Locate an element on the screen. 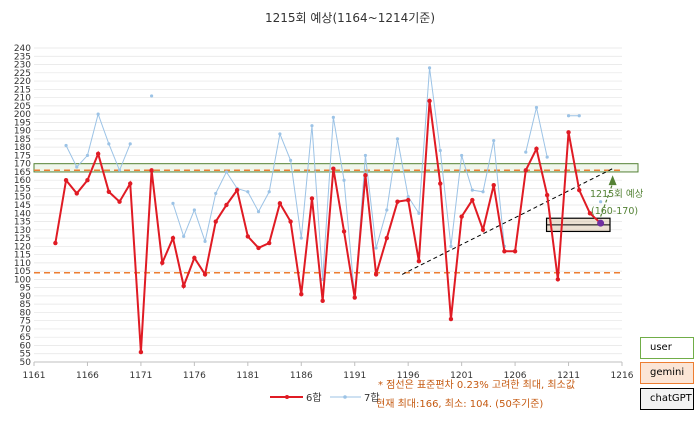 The image size is (700, 421). x-tick-label: 1171 is located at coordinates (140, 376).